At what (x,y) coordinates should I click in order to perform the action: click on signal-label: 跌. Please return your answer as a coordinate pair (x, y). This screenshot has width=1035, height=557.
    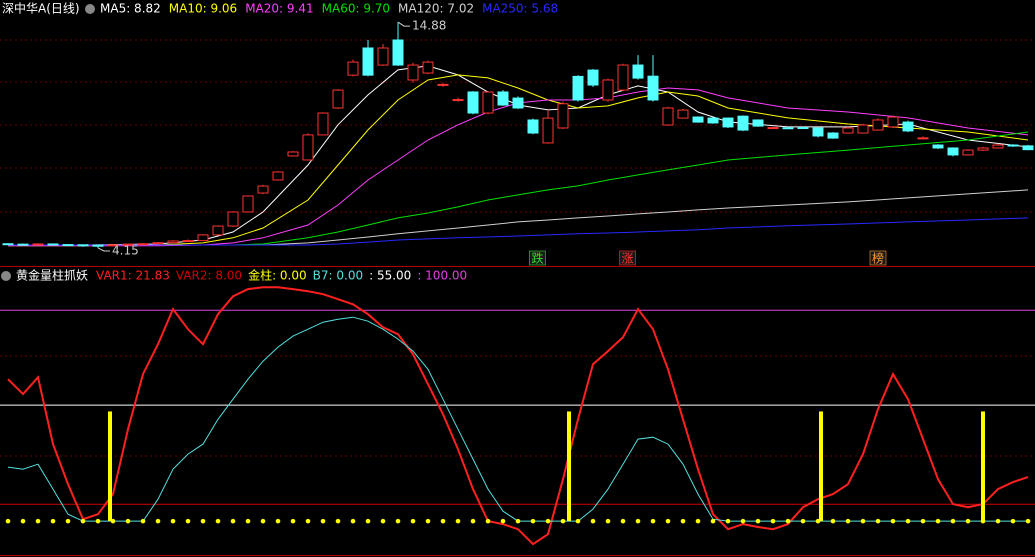
    Looking at the image, I should click on (537, 258).